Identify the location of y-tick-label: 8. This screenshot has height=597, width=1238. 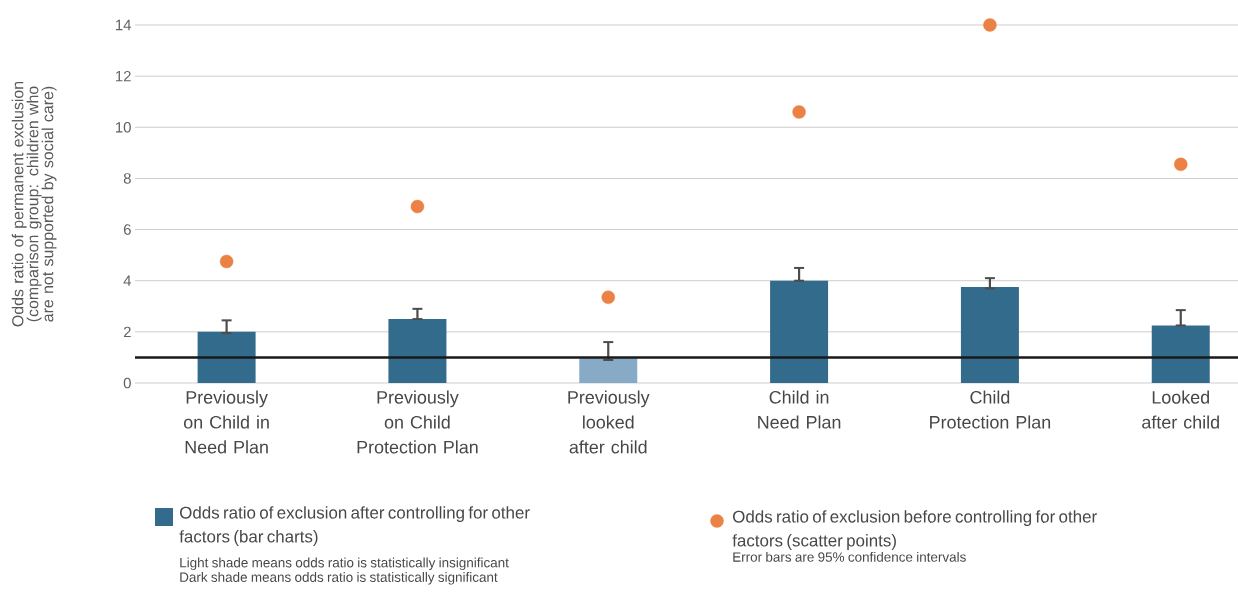
(127, 178).